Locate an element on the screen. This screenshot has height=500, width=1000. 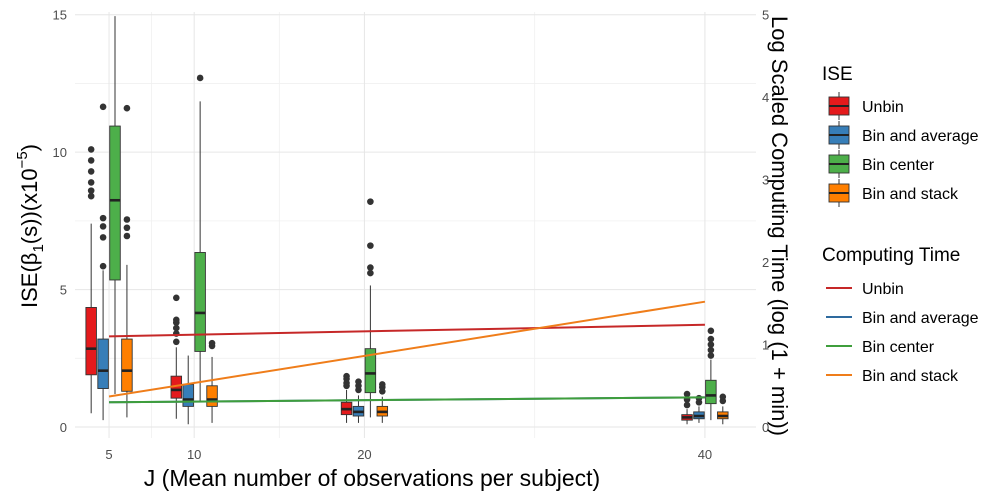
legend-ise-title: ISE is located at coordinates (837, 74).